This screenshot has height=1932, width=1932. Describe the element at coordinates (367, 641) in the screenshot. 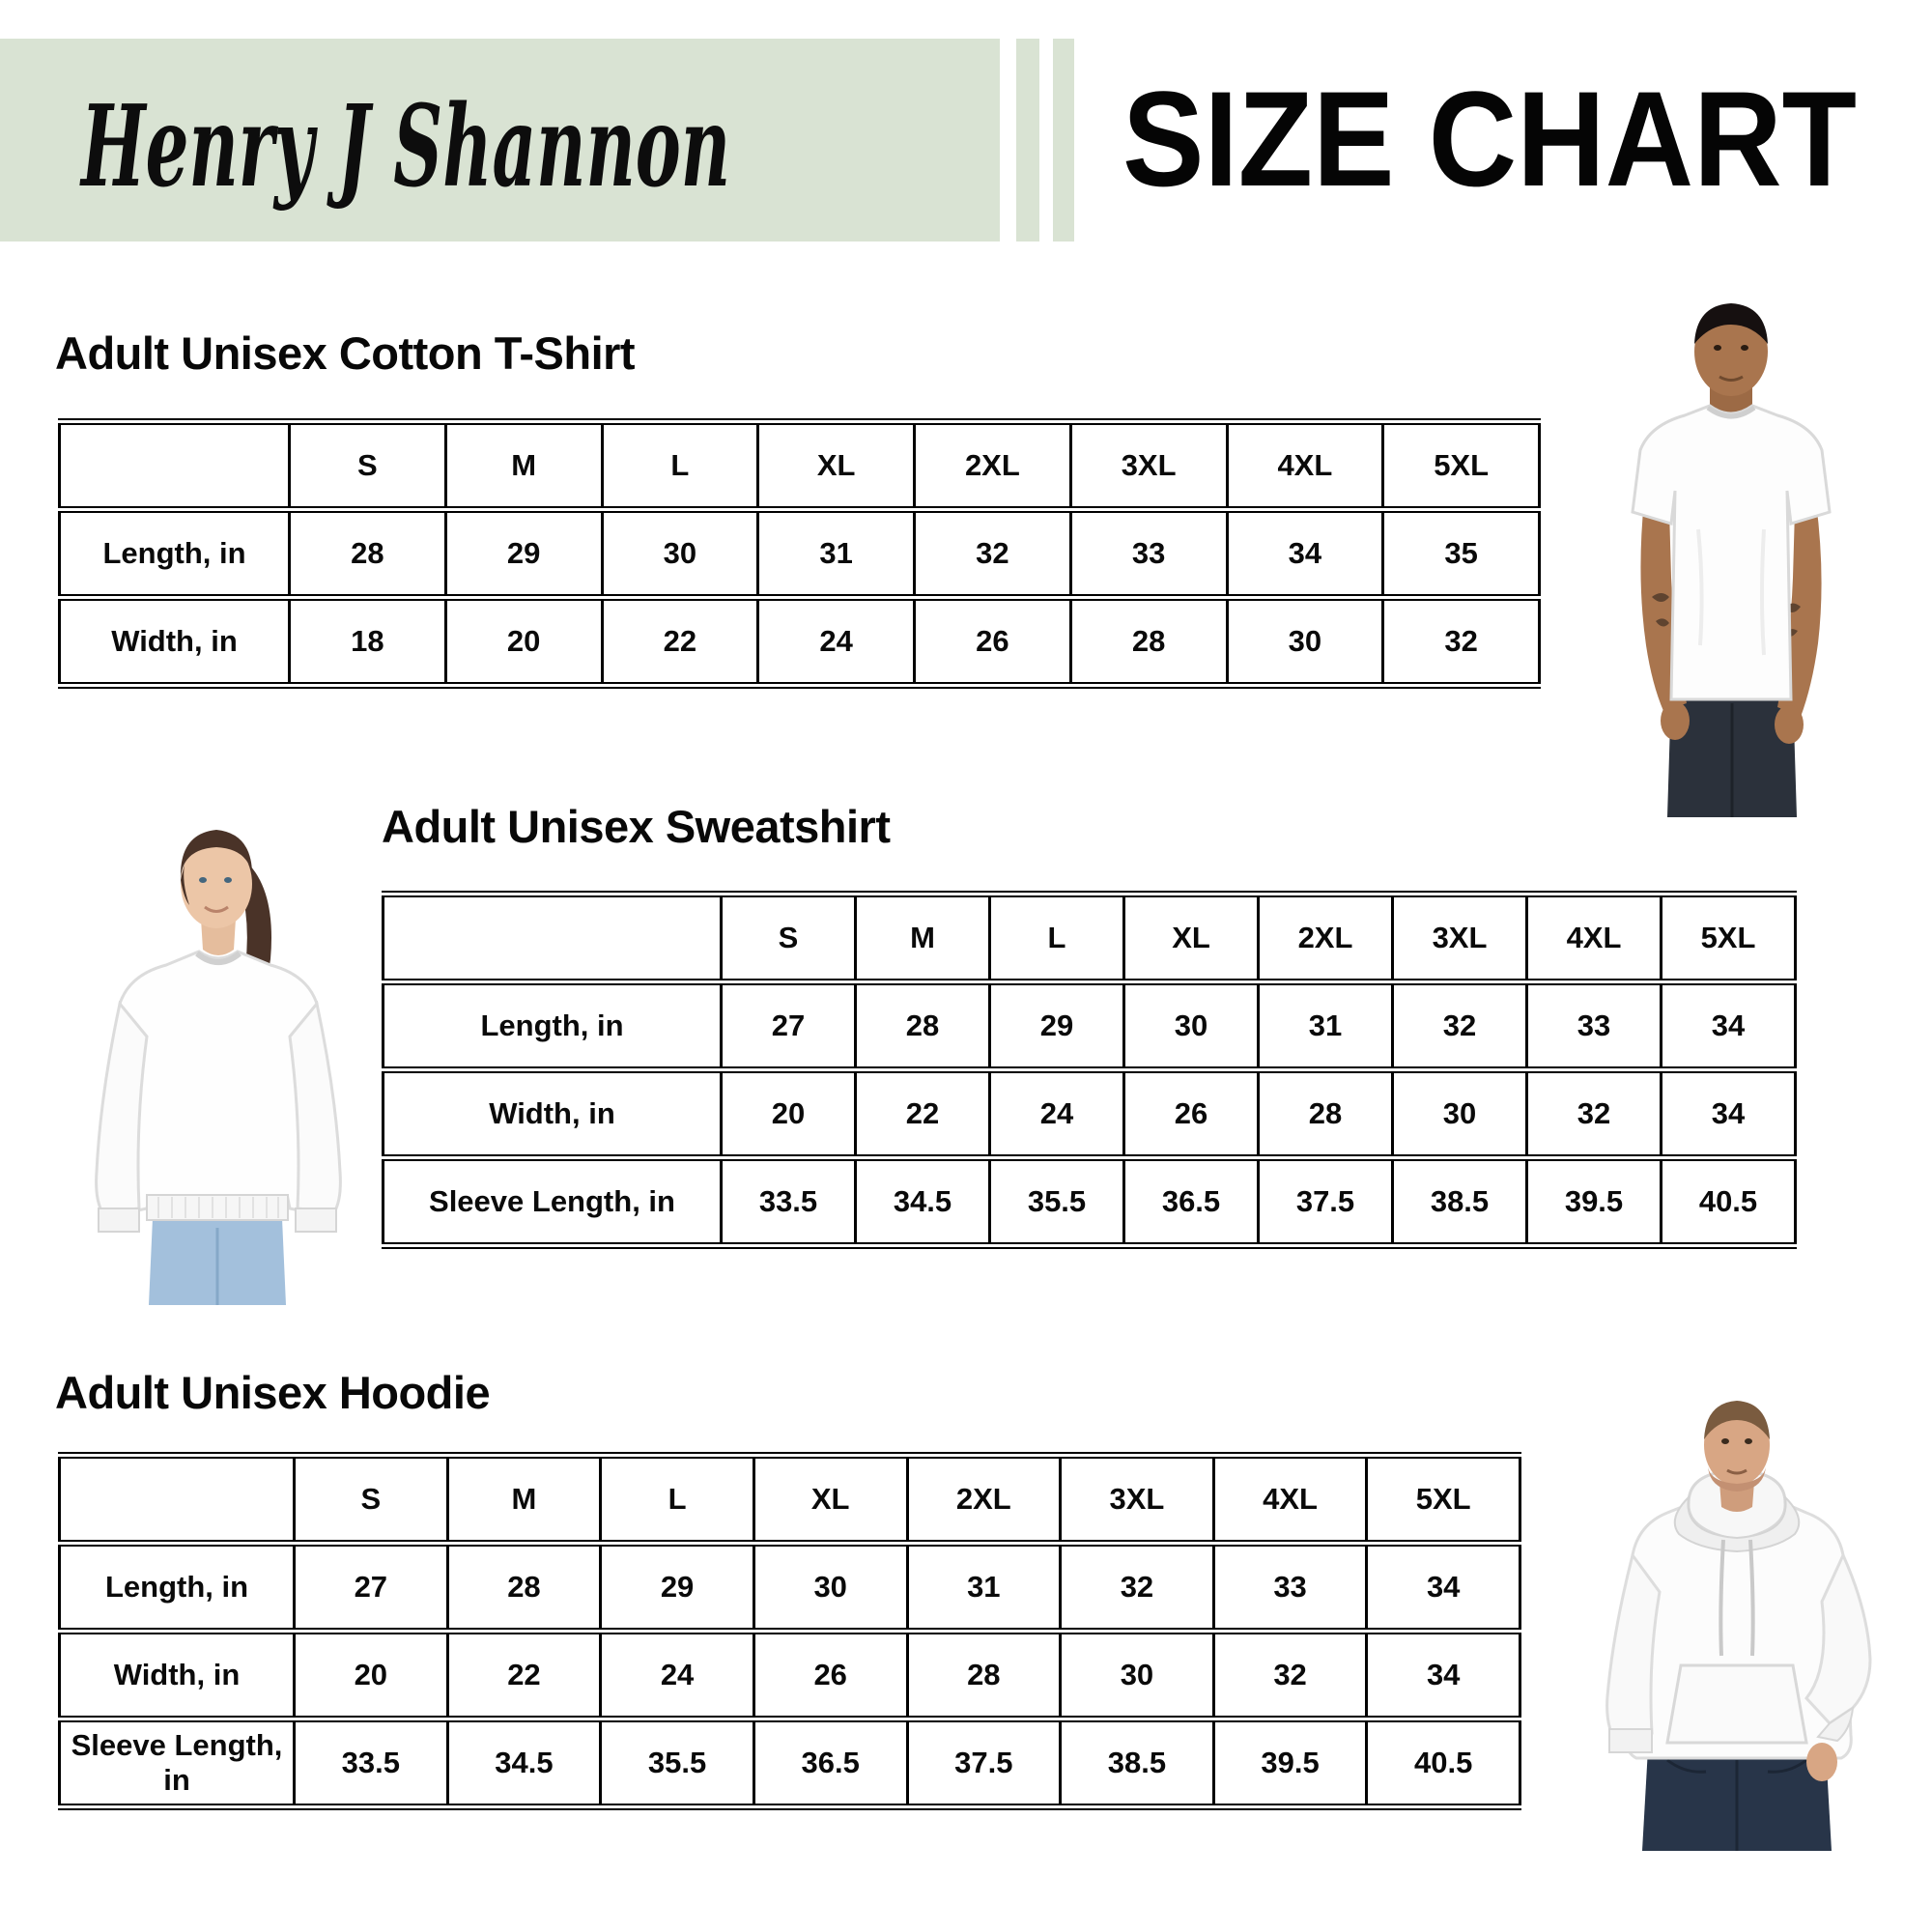

I see `size-value-cell: 18` at that location.